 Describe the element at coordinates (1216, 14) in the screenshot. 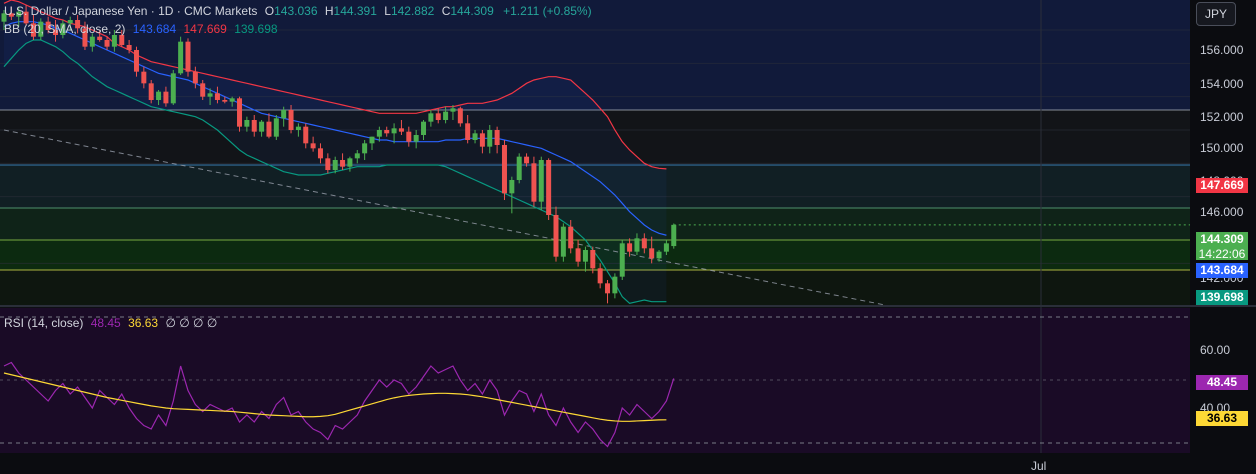

I see `currency-button: JPY` at that location.